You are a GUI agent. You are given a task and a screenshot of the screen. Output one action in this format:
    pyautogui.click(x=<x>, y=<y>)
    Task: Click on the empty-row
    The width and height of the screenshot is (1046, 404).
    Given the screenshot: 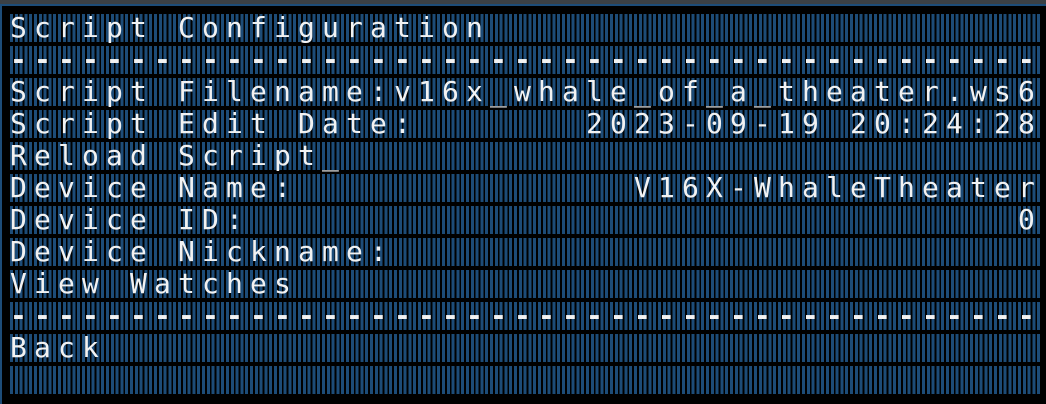 What is the action you would take?
    pyautogui.click(x=526, y=380)
    